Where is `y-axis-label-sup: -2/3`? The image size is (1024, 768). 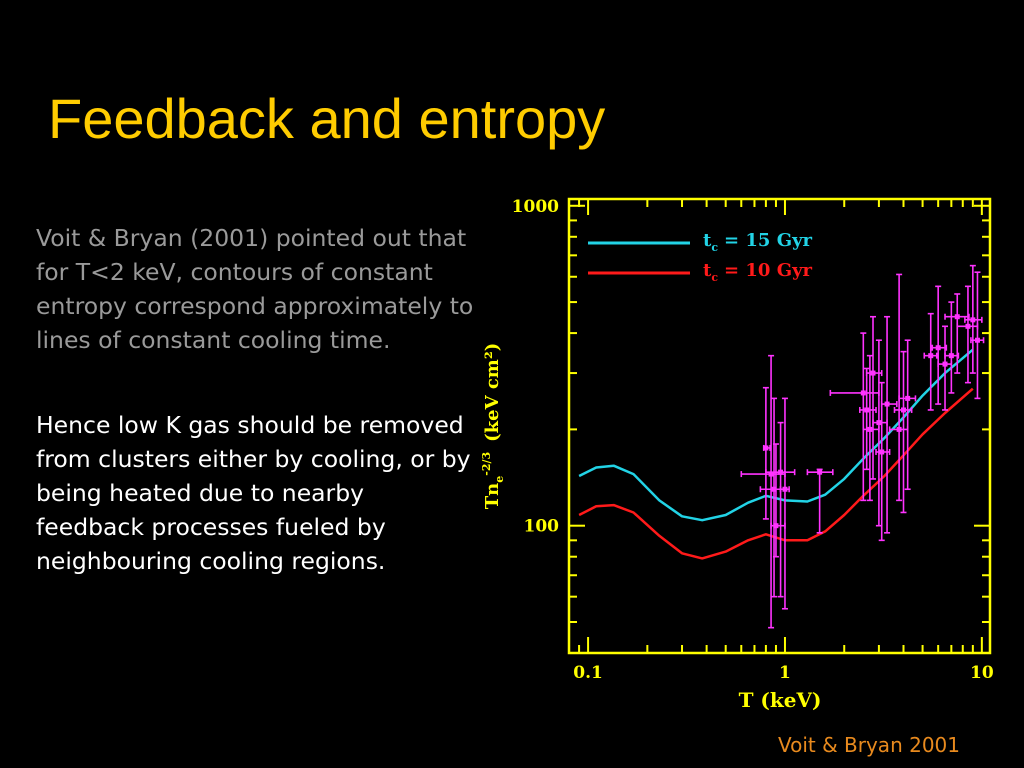
y-axis-label-sup: -2/3 is located at coordinates (486, 464).